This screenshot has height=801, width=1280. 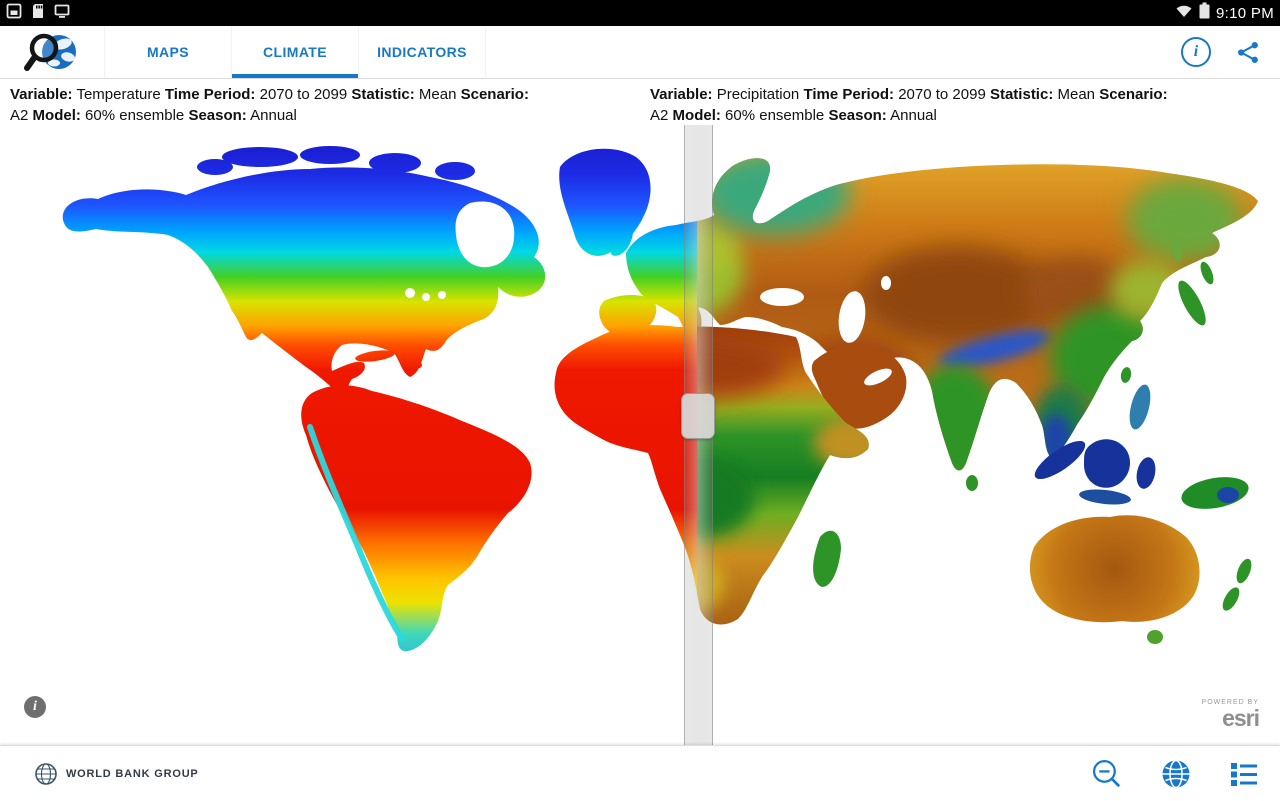 I want to click on legend-button, so click(x=1244, y=774).